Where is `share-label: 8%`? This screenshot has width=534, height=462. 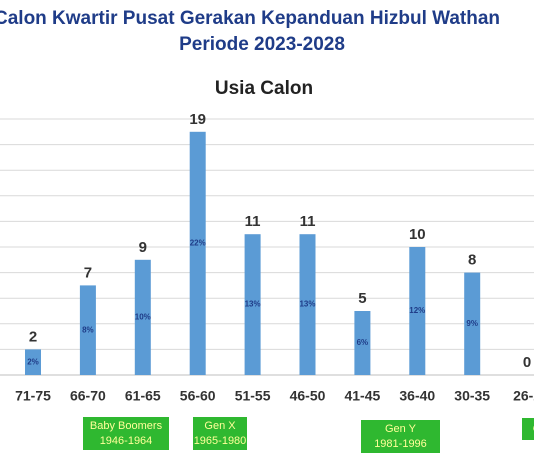 share-label: 8% is located at coordinates (88, 329).